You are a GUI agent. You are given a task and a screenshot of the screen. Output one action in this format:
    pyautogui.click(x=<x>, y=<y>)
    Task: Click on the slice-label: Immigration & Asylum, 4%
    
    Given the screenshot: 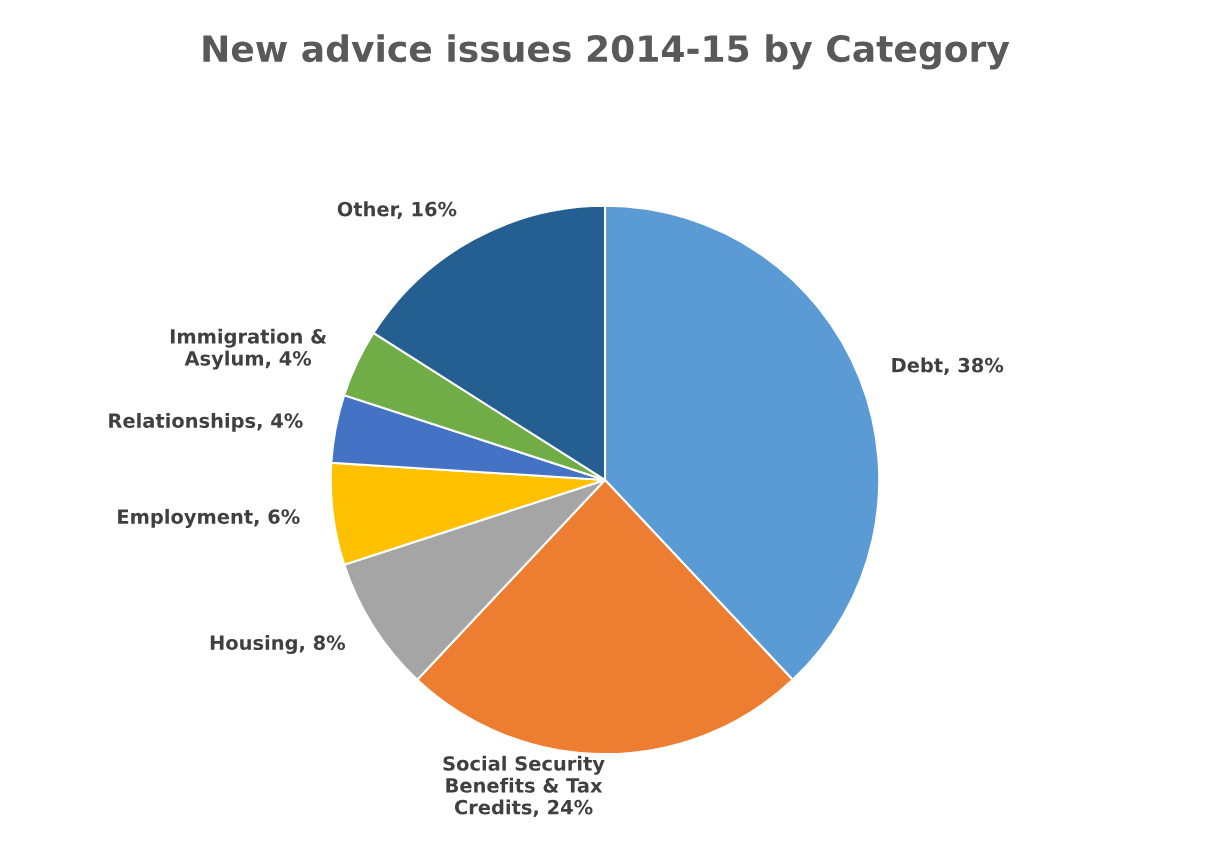 What is the action you would take?
    pyautogui.click(x=248, y=349)
    